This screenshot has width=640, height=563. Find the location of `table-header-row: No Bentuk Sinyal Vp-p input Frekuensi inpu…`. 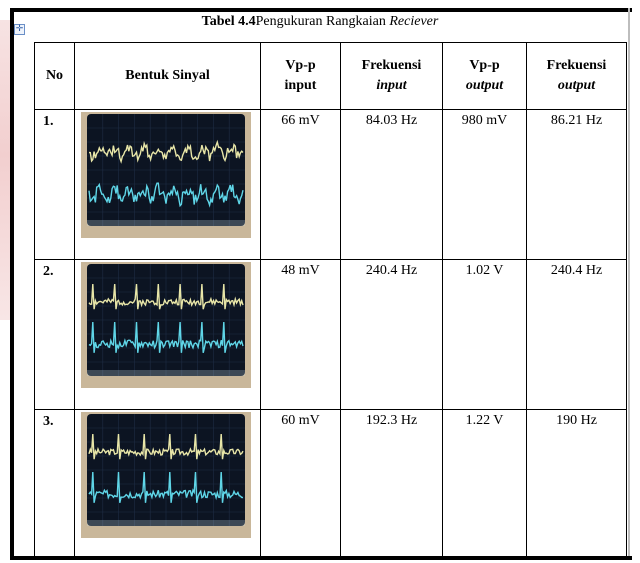

table-header-row: No Bentuk Sinyal Vp-p input Frekuensi inpu… is located at coordinates (330, 76).